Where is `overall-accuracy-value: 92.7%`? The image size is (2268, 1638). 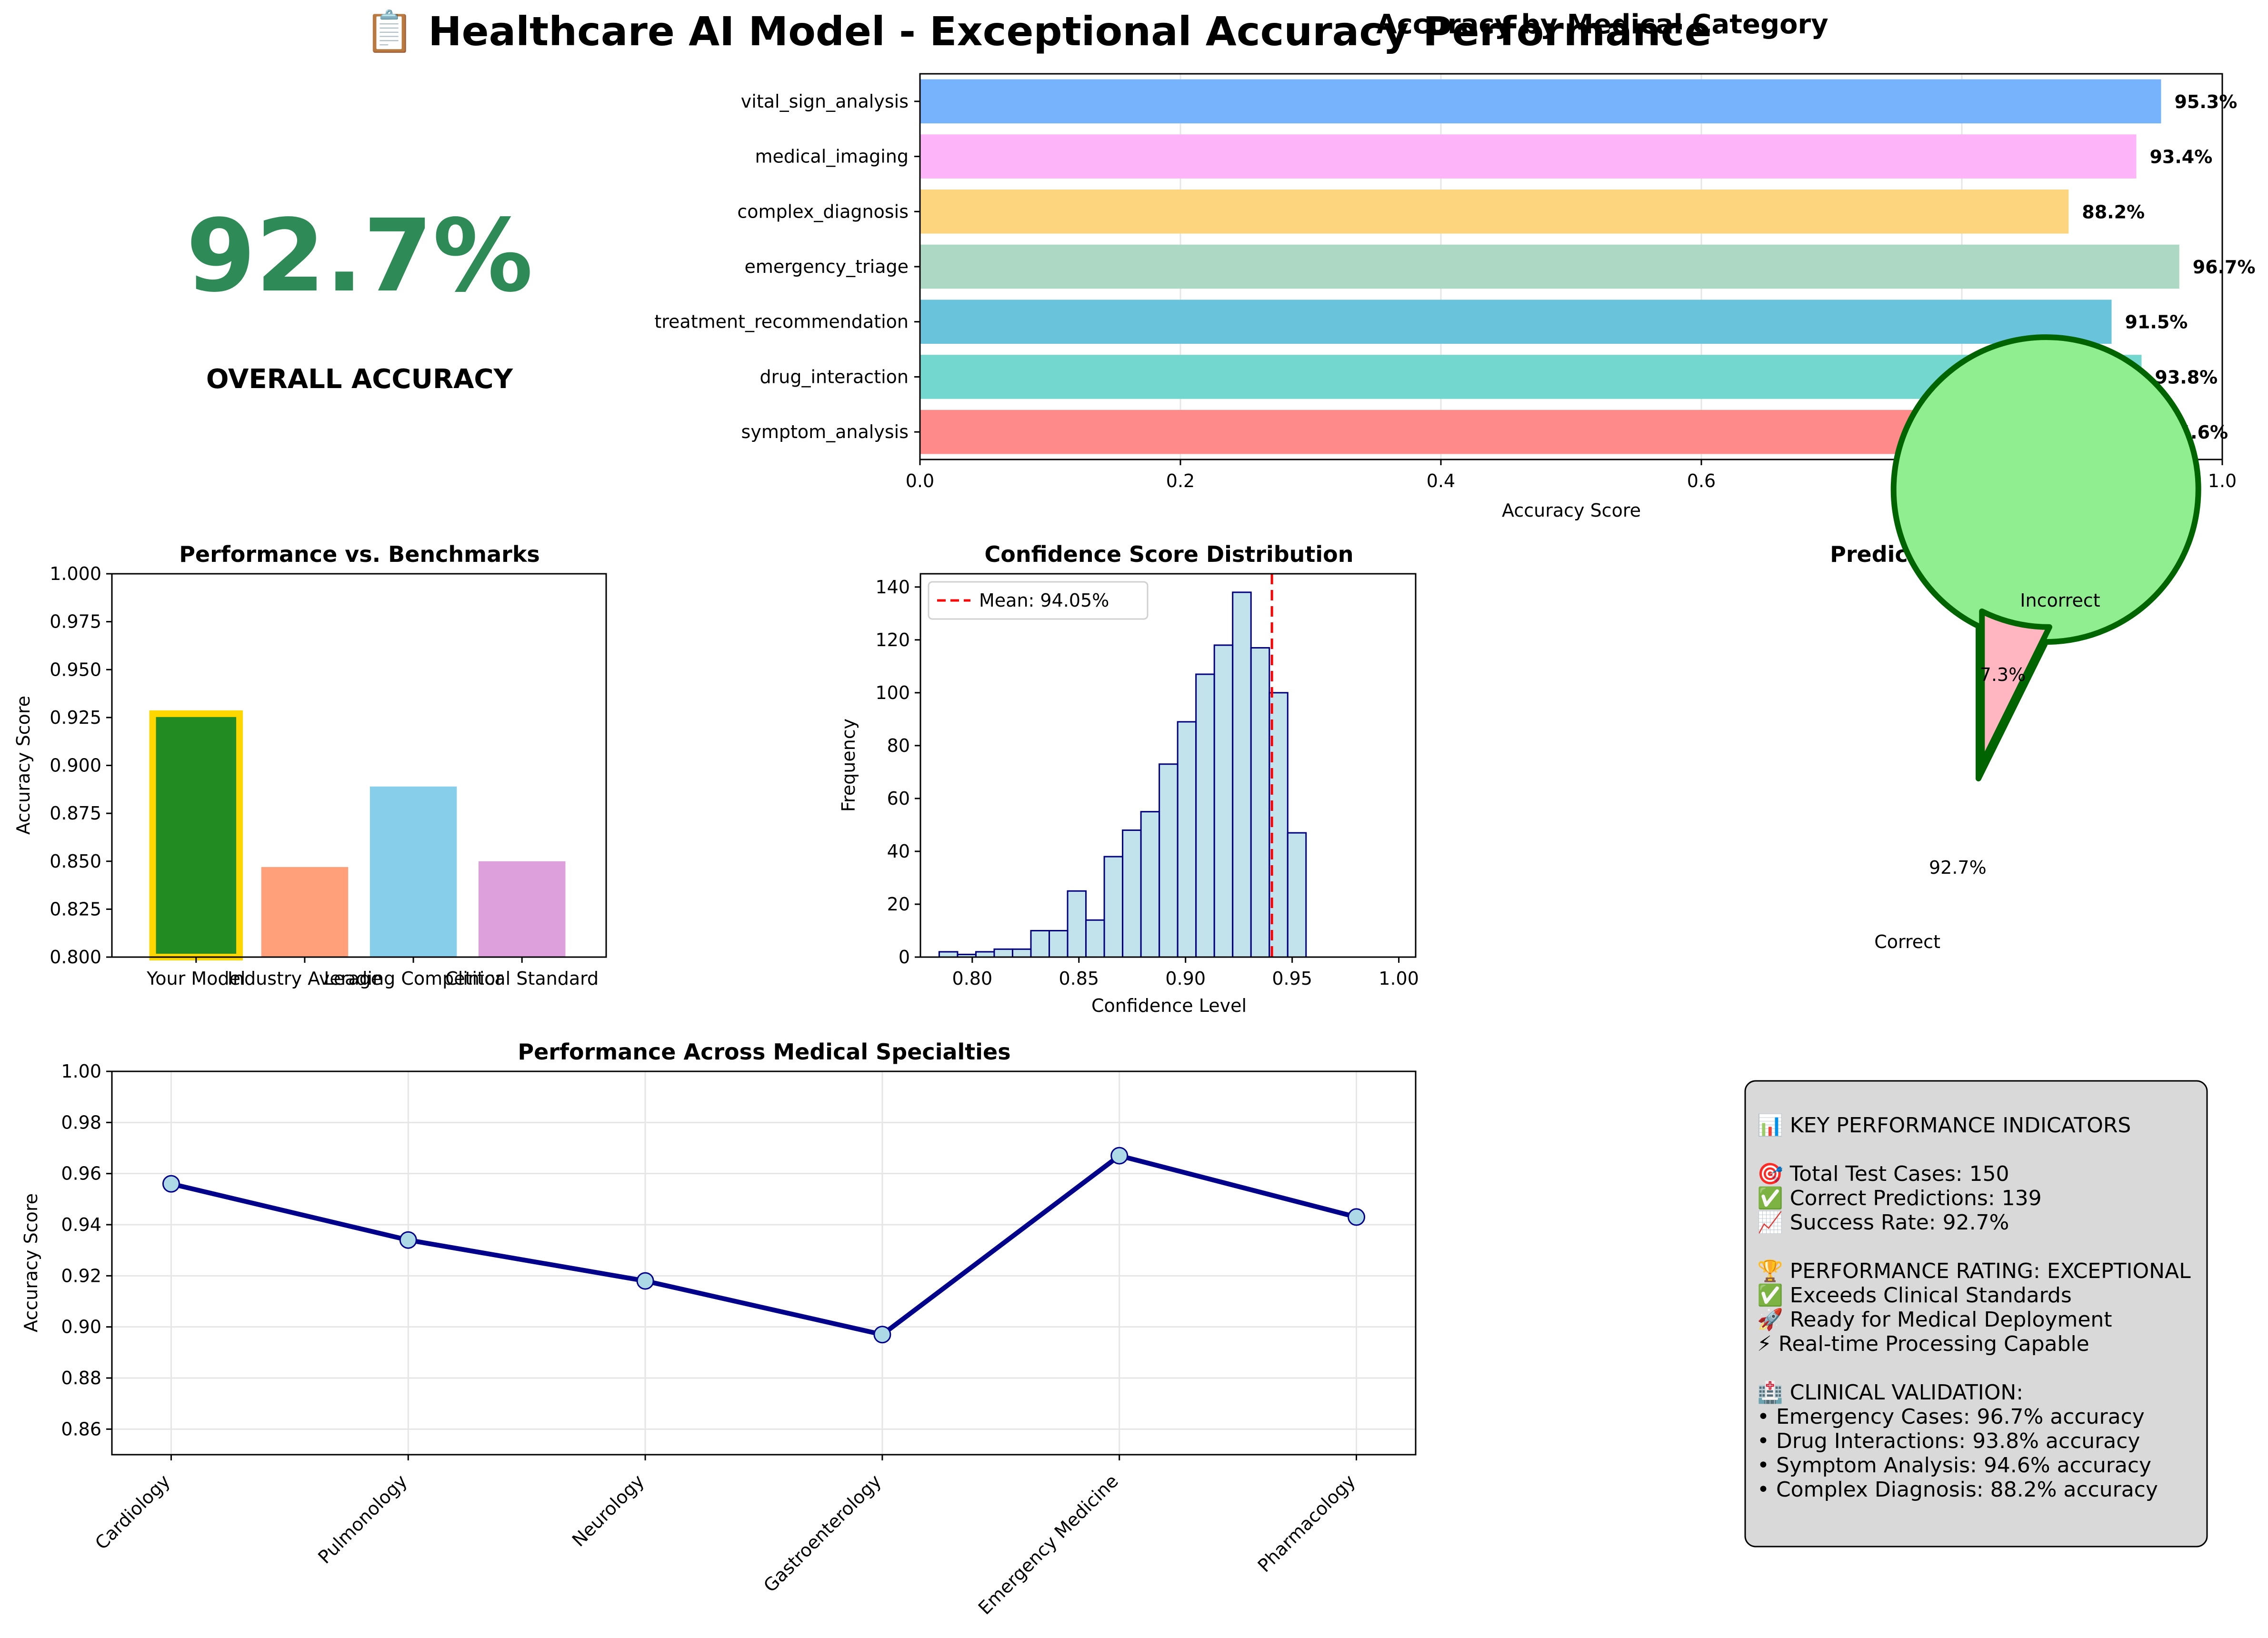 overall-accuracy-value: 92.7% is located at coordinates (359, 256).